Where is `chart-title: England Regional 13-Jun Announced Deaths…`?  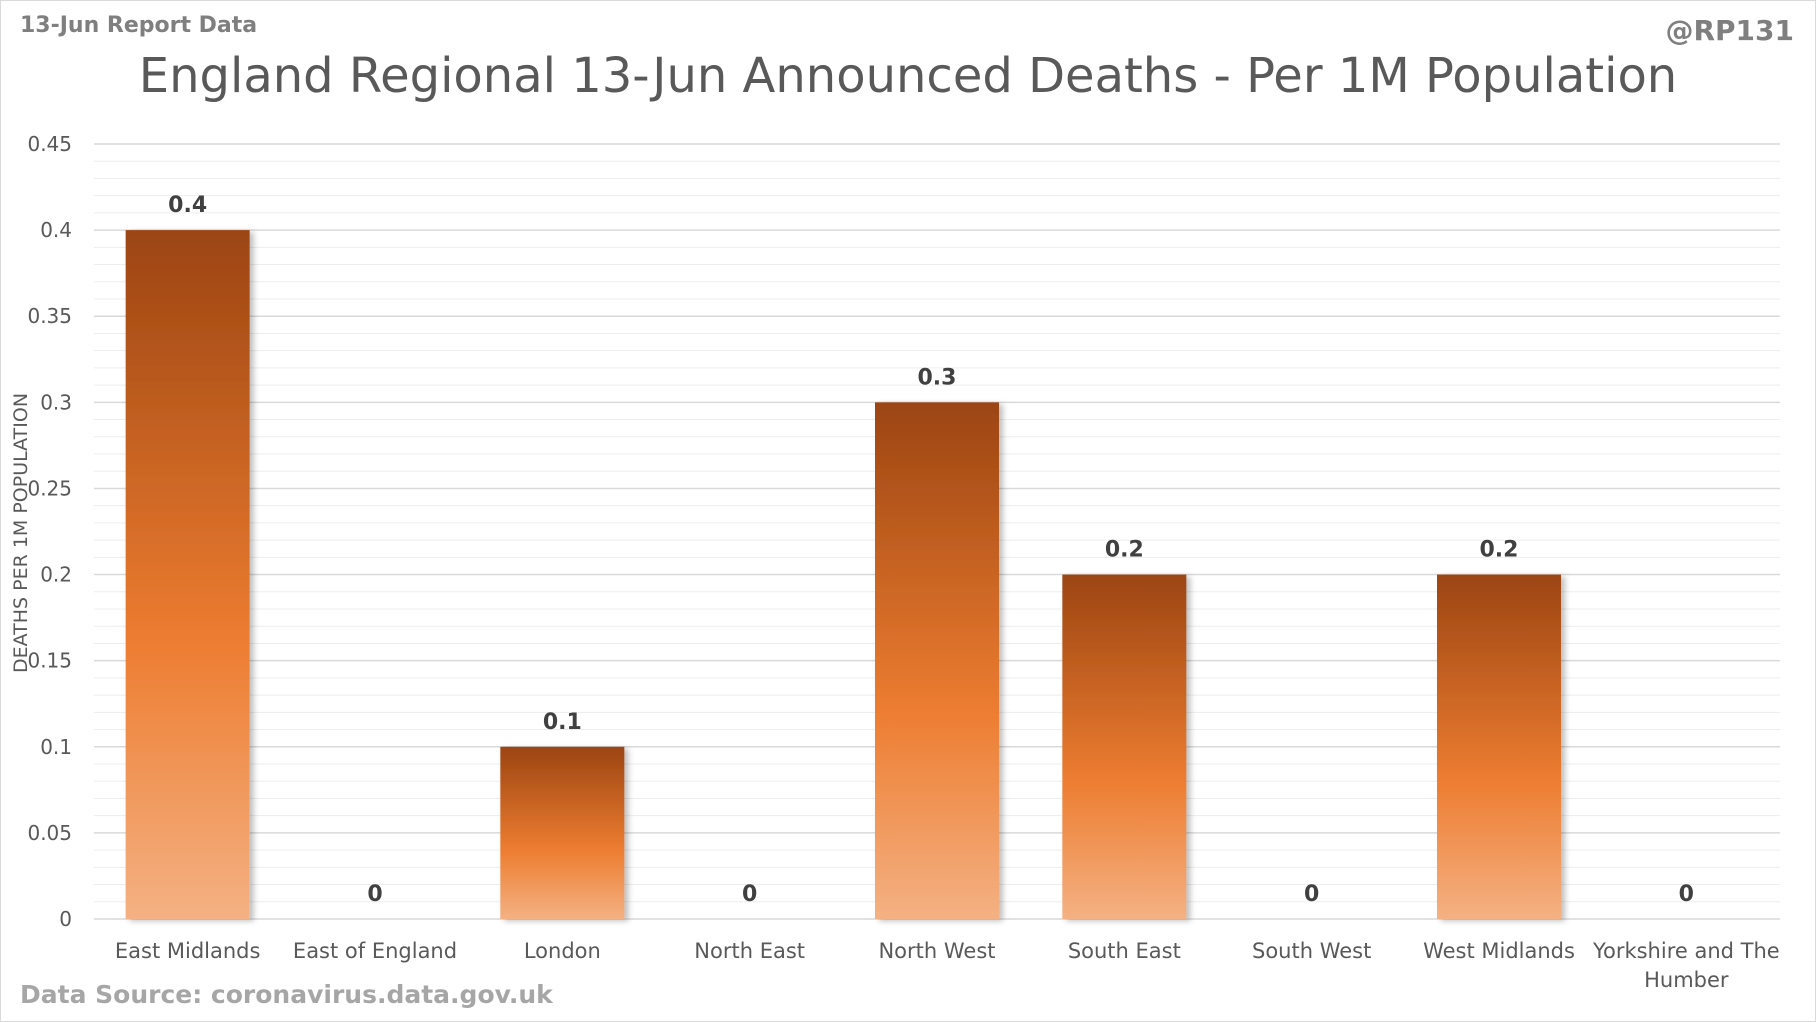
chart-title: England Regional 13-Jun Announced Deaths… is located at coordinates (908, 76).